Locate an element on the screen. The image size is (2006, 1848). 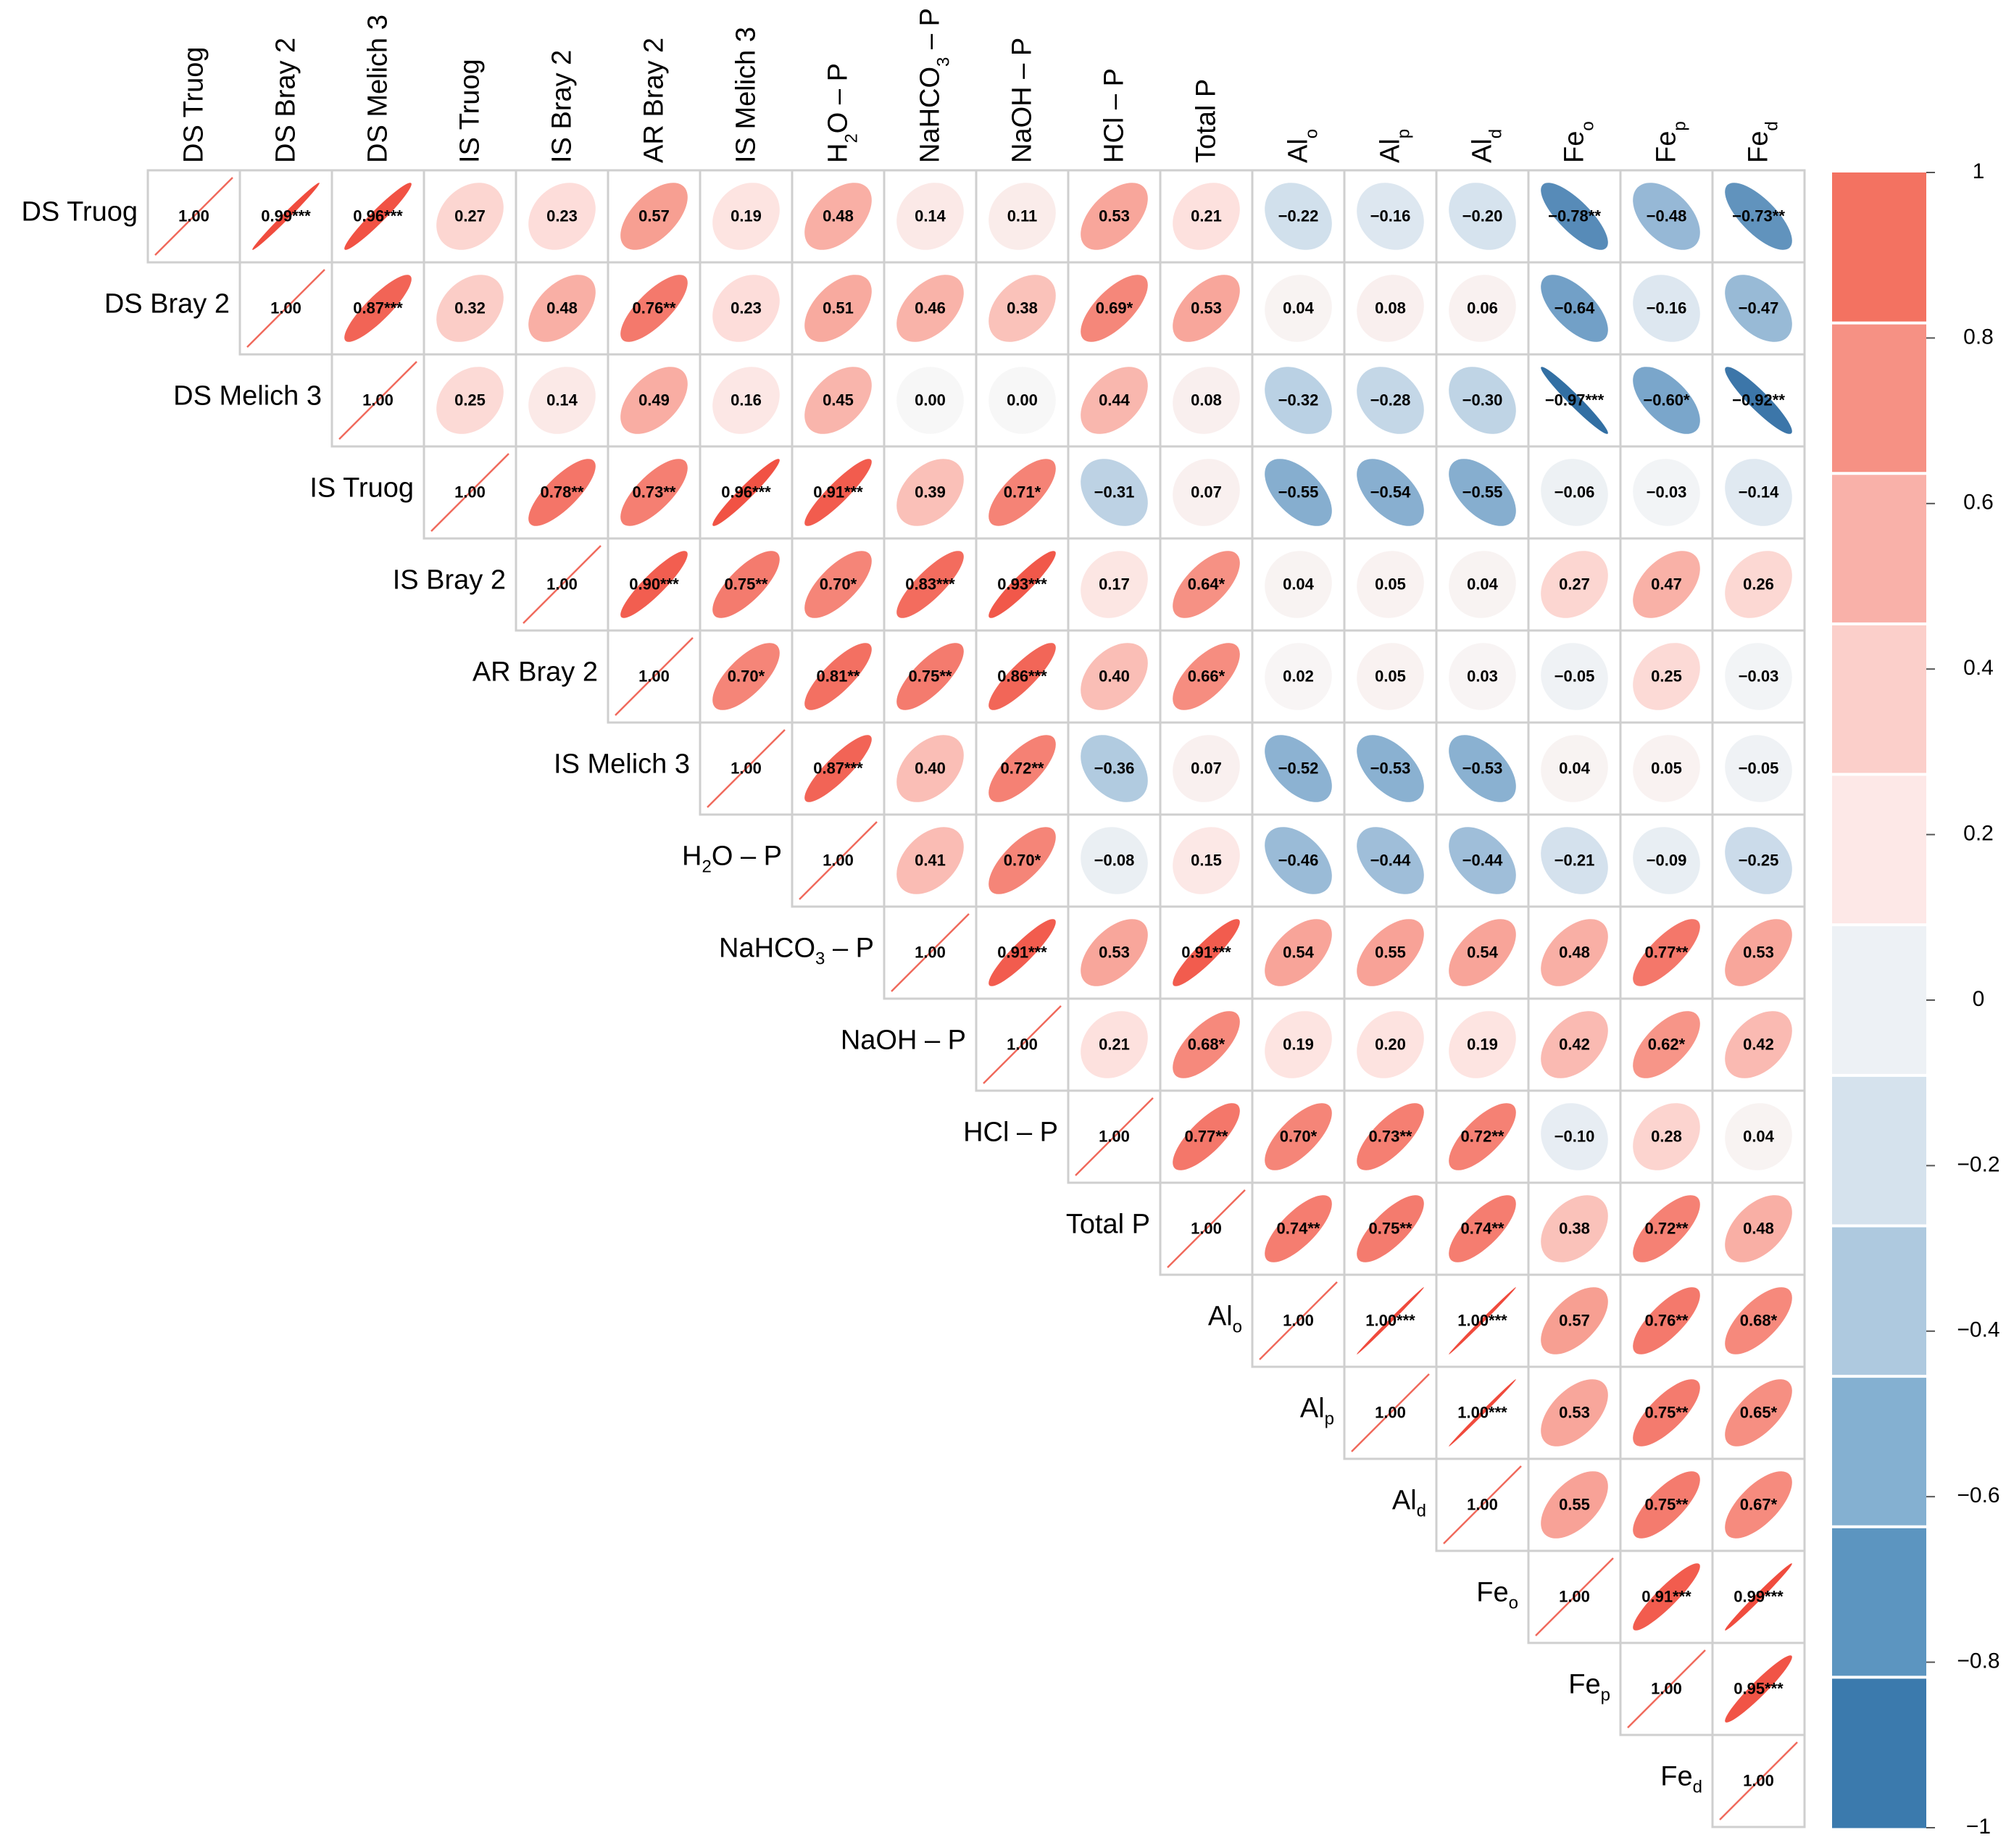
color-legend-segment is located at coordinates (1879, 398).